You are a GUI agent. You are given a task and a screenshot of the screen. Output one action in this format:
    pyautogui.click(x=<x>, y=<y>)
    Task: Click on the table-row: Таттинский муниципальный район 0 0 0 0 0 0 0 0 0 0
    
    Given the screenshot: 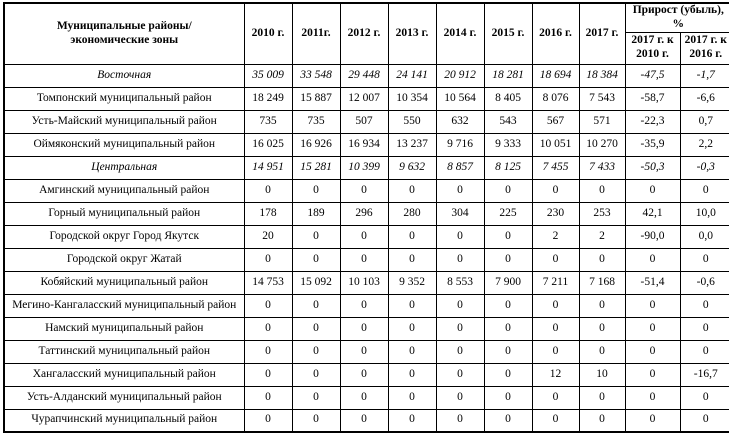 What is the action you would take?
    pyautogui.click(x=366, y=351)
    